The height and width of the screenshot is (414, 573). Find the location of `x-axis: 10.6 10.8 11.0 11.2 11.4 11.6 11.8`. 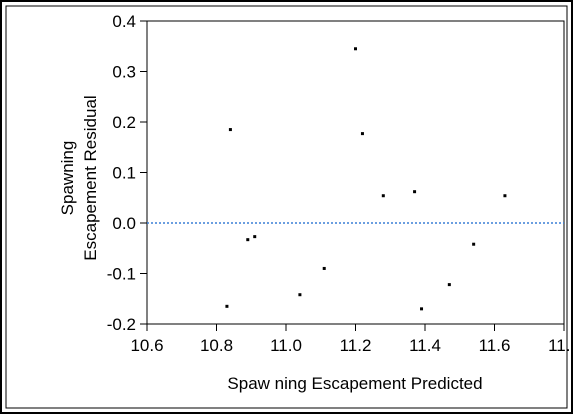

x-axis: 10.6 10.8 11.0 11.2 11.4 11.6 11.8 is located at coordinates (351, 339).